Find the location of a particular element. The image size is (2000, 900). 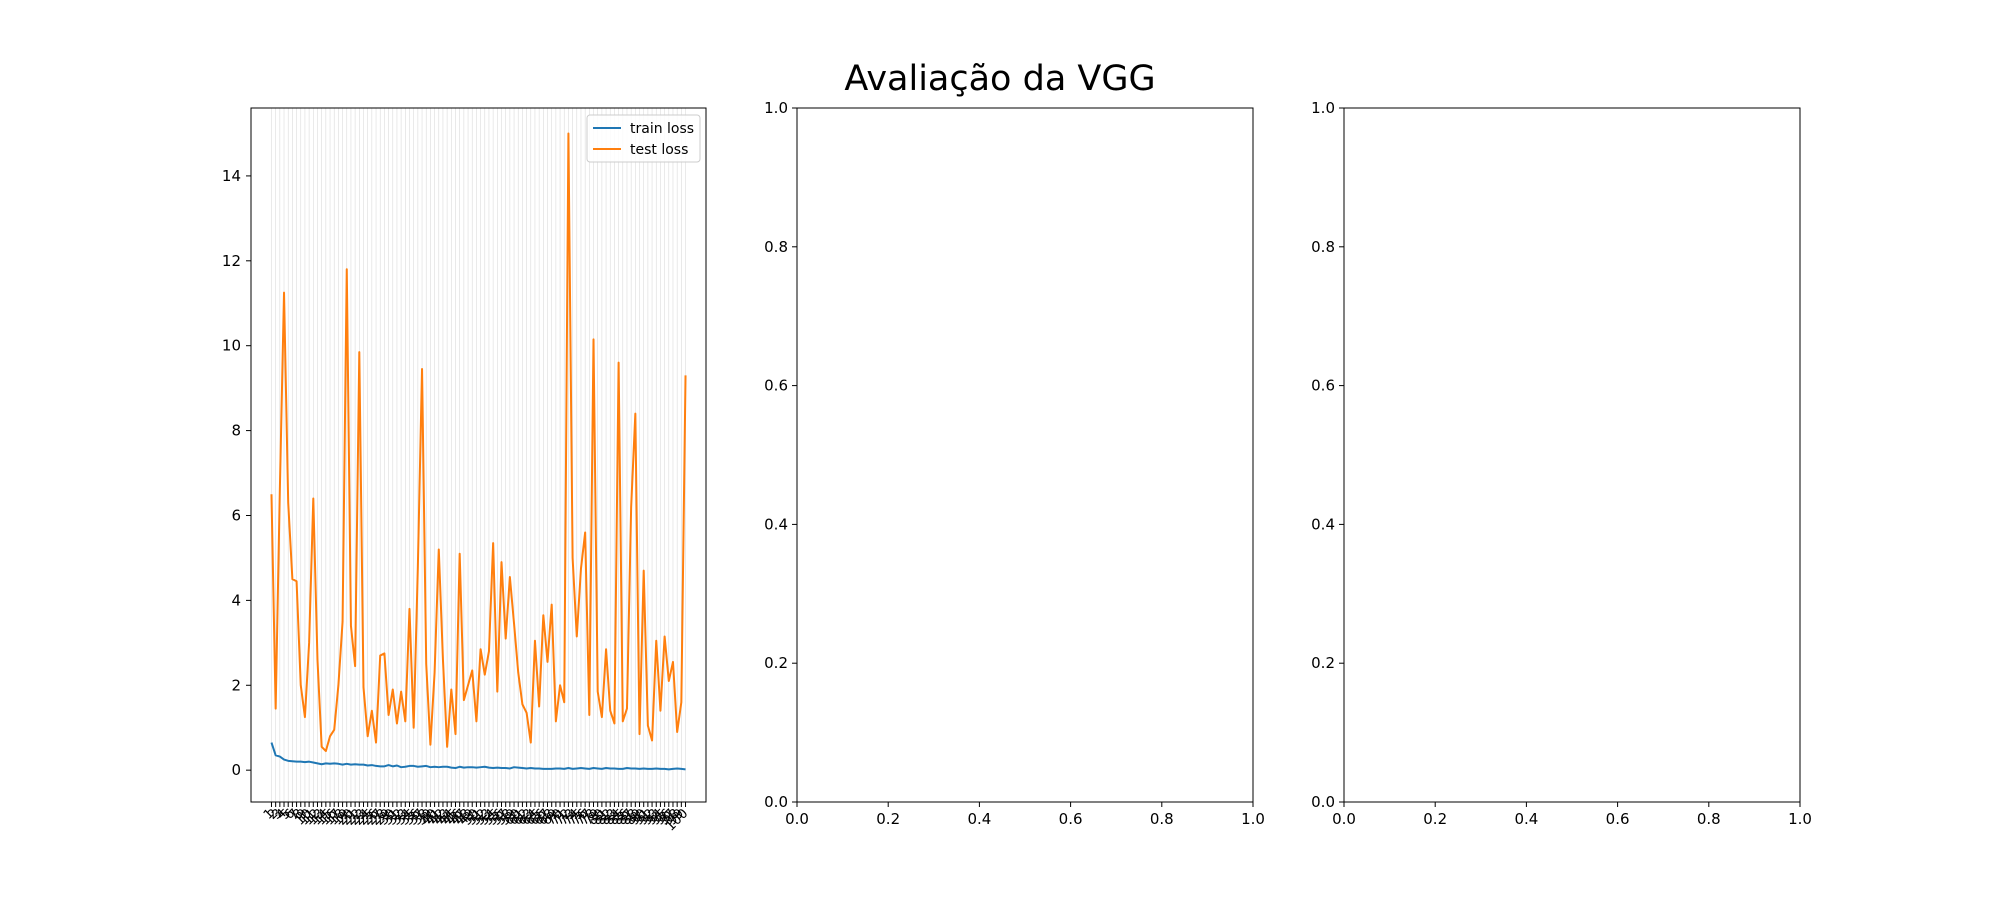

legend-box is located at coordinates (643, 138).